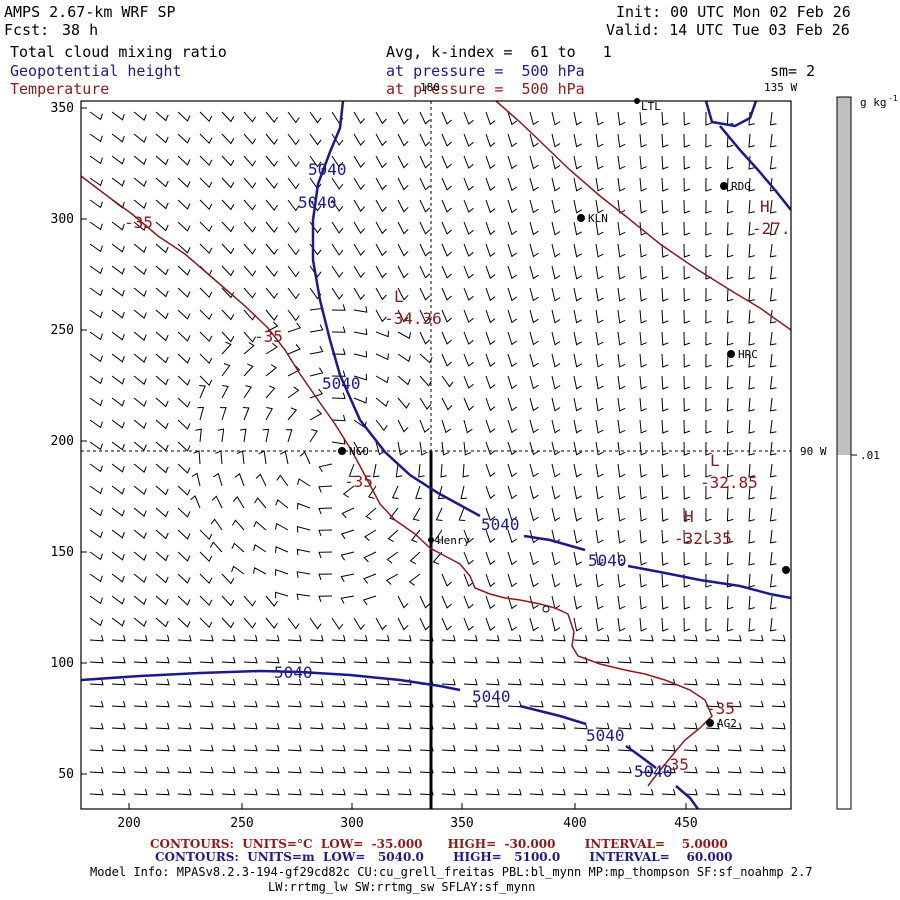  Describe the element at coordinates (771, 228) in the screenshot. I see `high-value: -27.` at that location.